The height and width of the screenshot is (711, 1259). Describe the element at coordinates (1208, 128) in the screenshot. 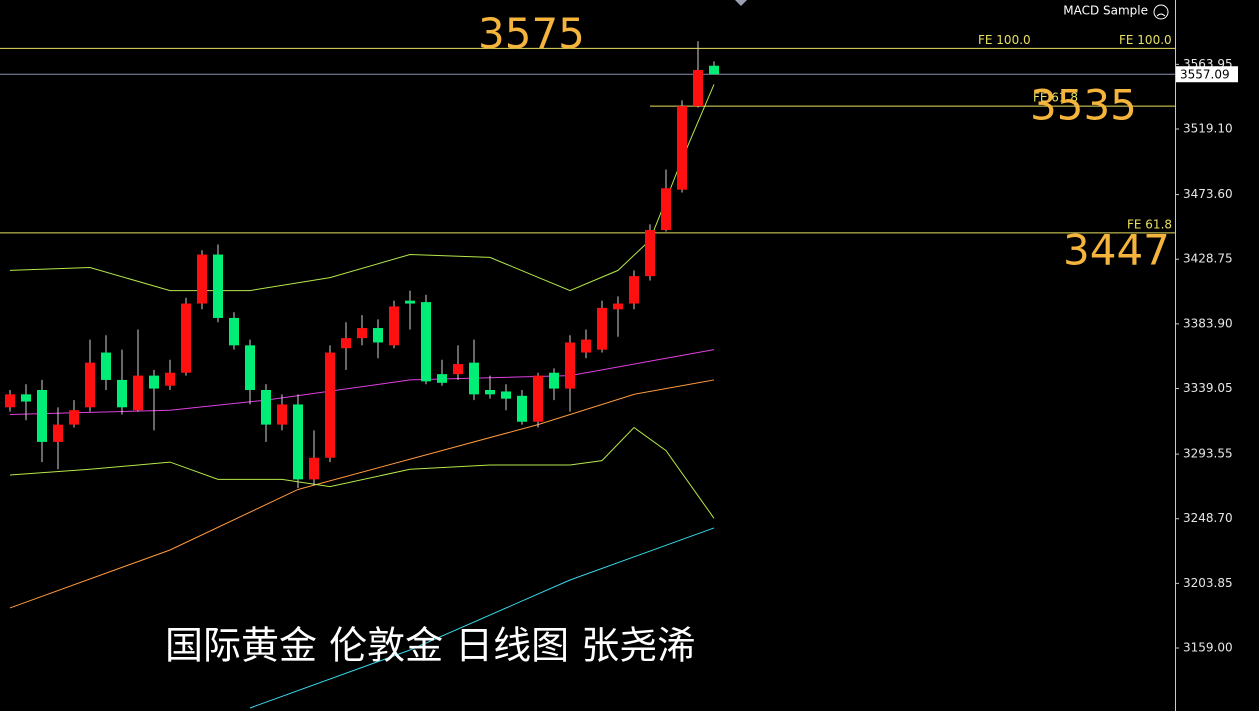

I see `y-tick-label: 3519.10` at that location.